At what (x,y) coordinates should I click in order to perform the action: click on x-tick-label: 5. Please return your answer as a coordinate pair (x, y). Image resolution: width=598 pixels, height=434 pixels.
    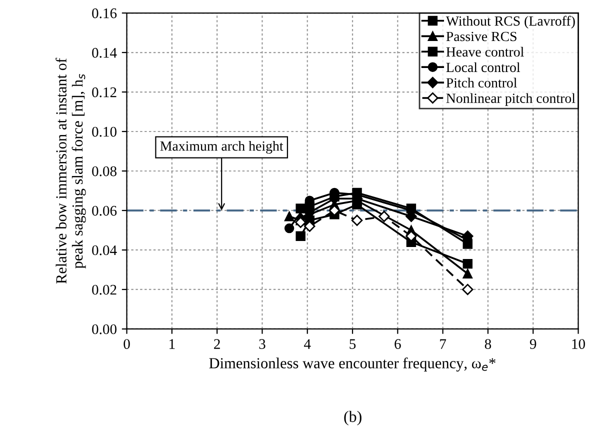
    Looking at the image, I should click on (353, 344).